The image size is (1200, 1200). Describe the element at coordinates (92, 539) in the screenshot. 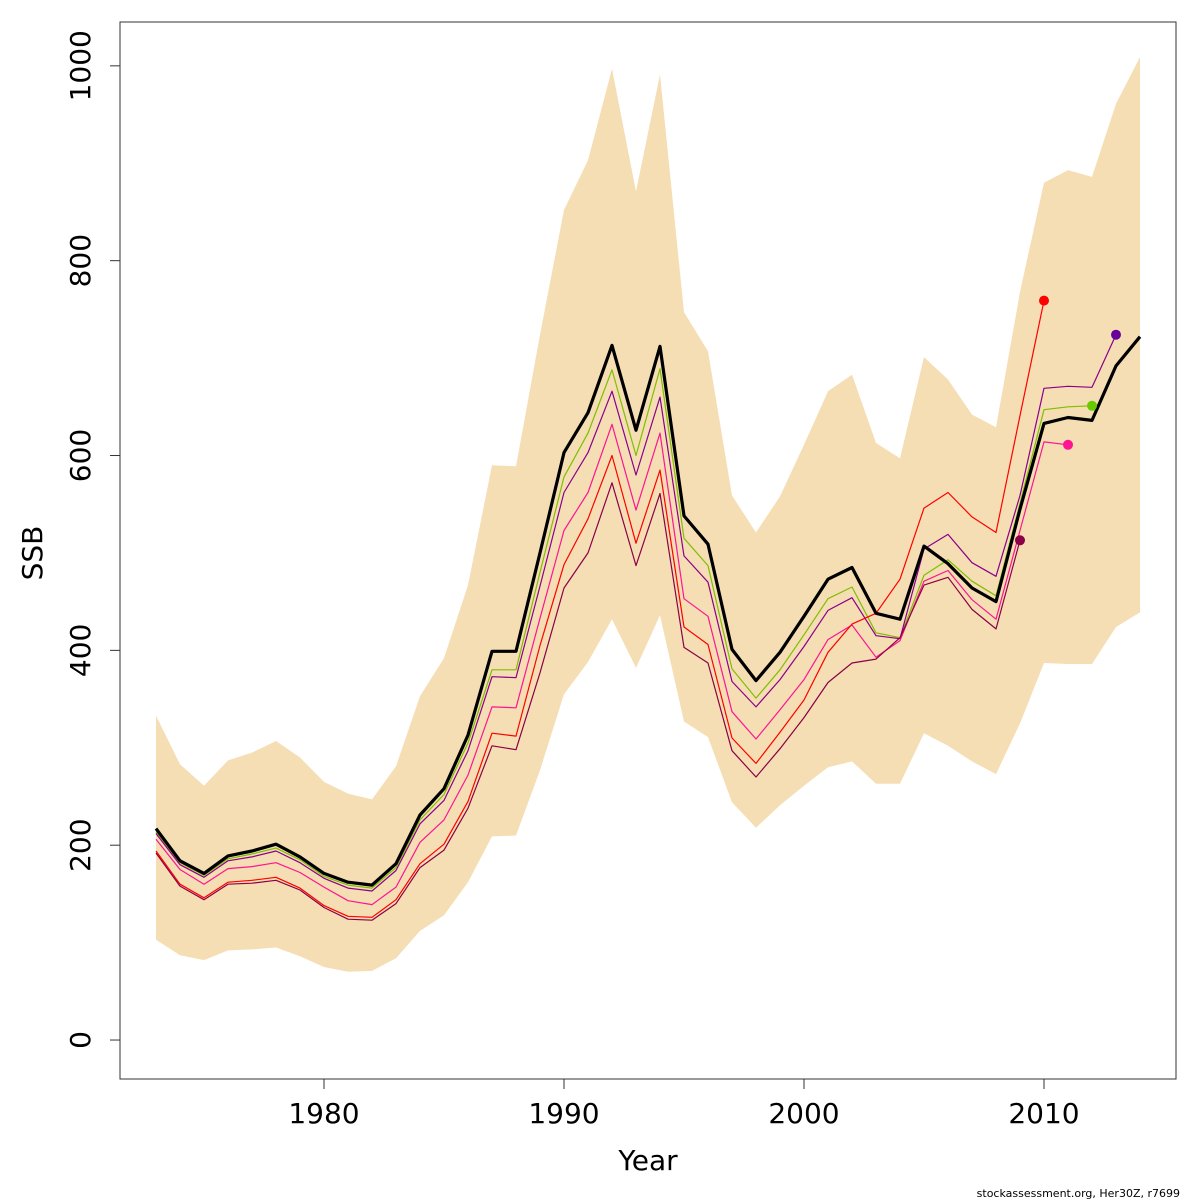

I see `y-axis: 0 200 400 600 800 1000` at that location.